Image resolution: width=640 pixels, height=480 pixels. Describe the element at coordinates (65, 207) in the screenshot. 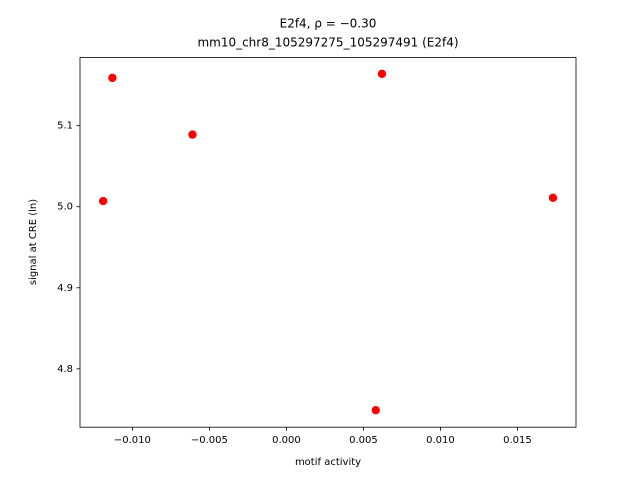

I see `y-tick-label: 5.0` at that location.